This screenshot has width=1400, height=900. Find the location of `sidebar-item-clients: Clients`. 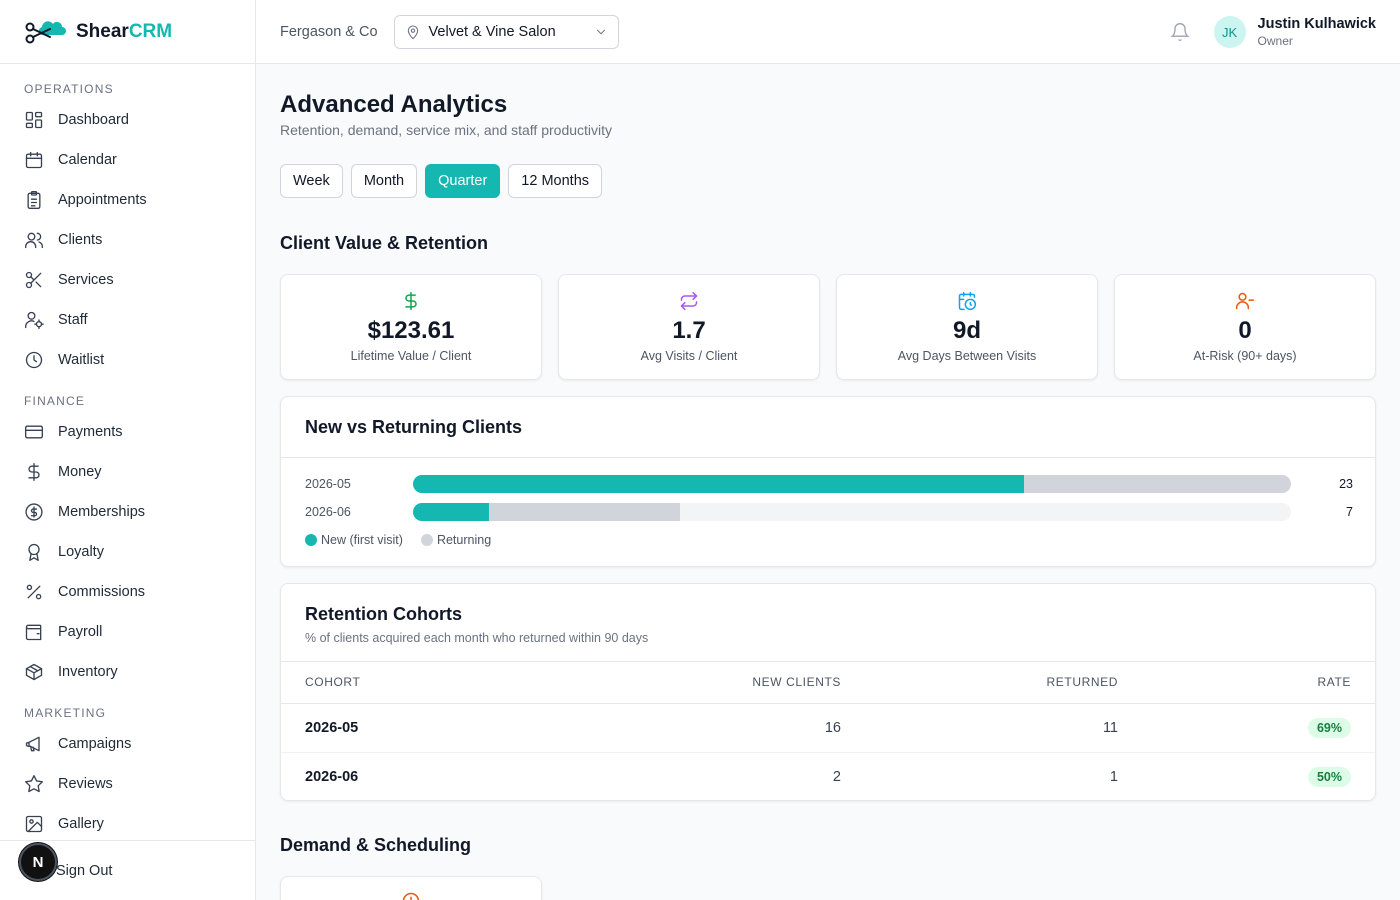

sidebar-item-clients: Clients is located at coordinates (127, 240).